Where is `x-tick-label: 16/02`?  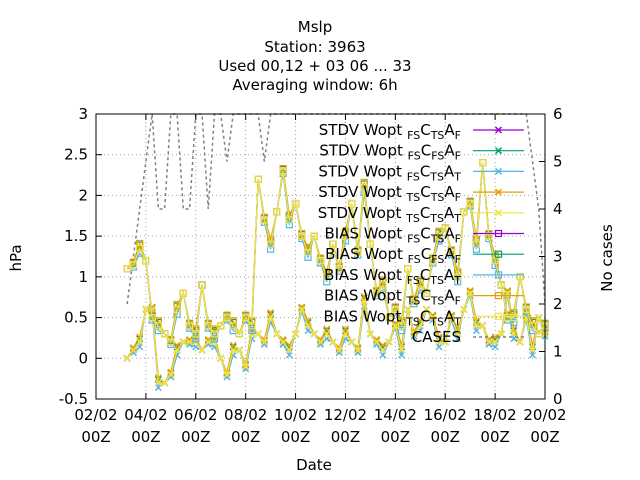 x-tick-label: 16/02 is located at coordinates (445, 415).